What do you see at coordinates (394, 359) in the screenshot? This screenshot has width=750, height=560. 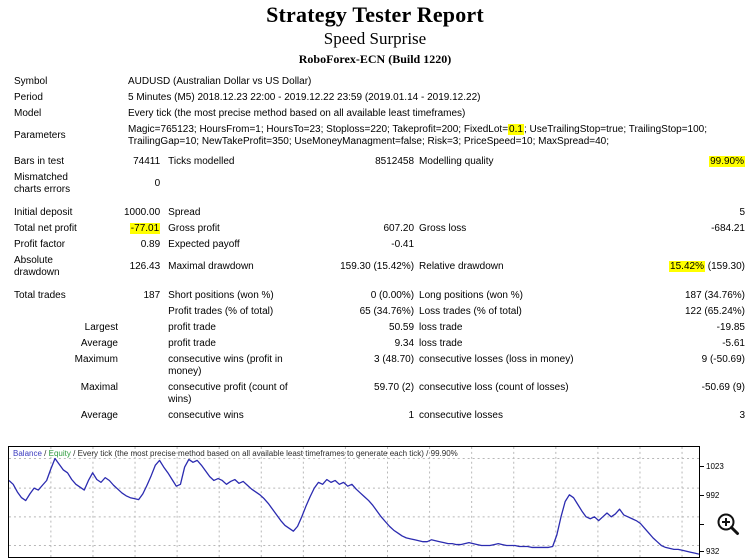 I see `max-consecutive-wins-value: 3 (48.70)` at bounding box center [394, 359].